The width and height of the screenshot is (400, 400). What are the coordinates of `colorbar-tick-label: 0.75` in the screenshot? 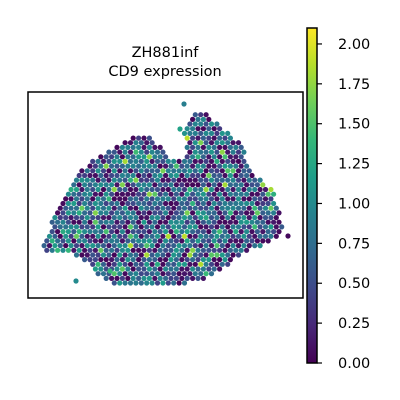 It's located at (354, 244).